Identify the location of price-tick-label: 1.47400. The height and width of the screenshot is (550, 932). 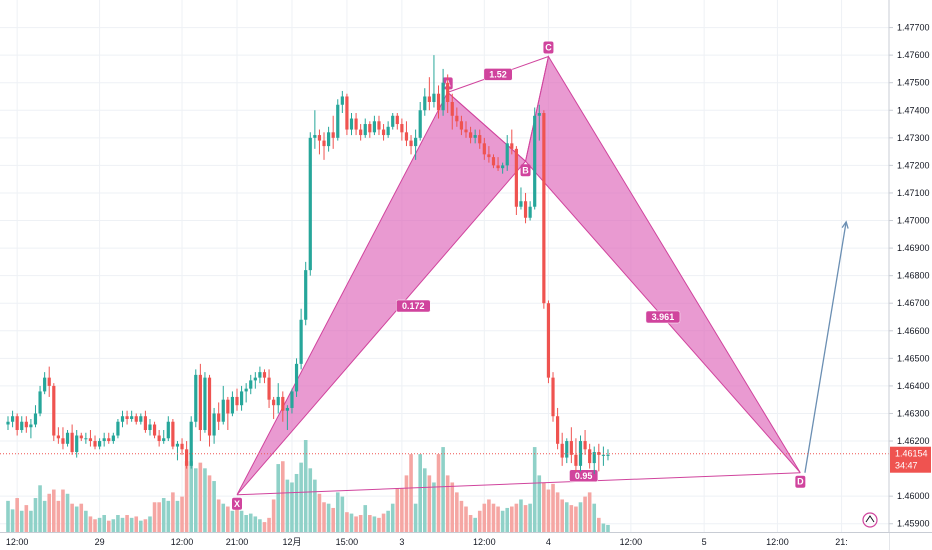
(913, 110).